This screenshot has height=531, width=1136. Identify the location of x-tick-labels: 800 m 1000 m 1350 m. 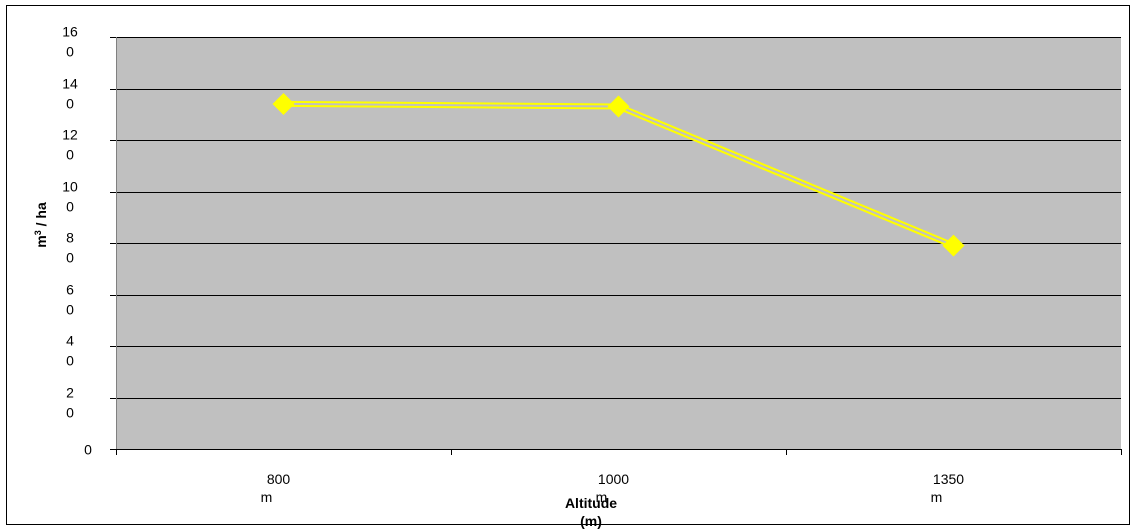
(613, 488).